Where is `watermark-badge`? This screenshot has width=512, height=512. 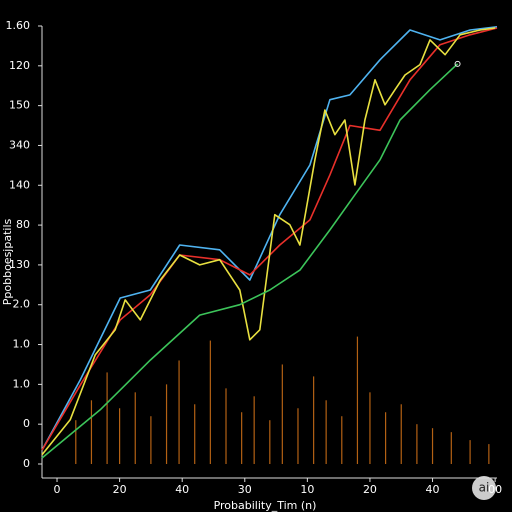
watermark-badge is located at coordinates (484, 488).